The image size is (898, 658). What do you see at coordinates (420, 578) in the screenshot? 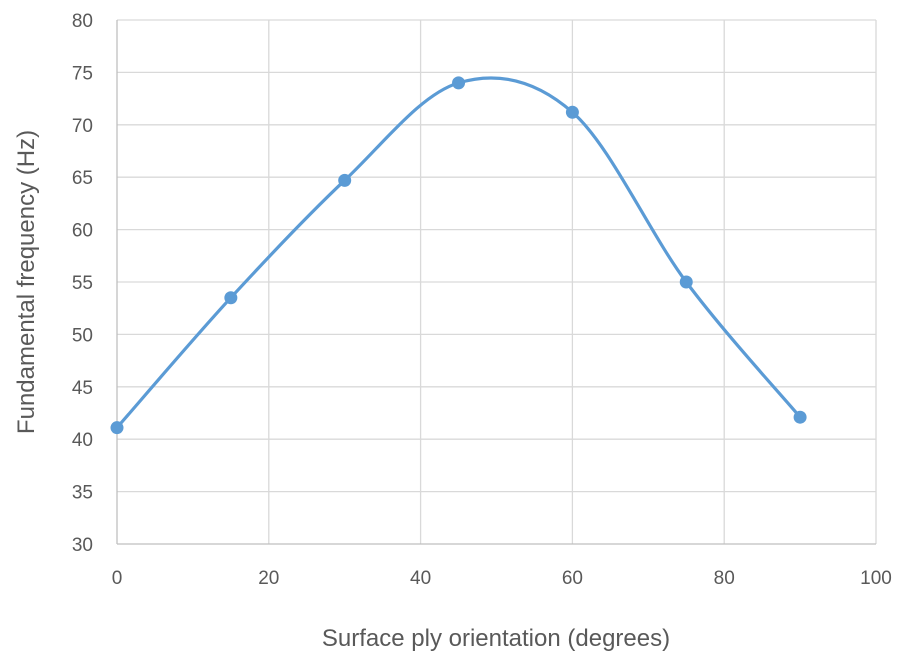
I see `x-tick-label: 40` at bounding box center [420, 578].